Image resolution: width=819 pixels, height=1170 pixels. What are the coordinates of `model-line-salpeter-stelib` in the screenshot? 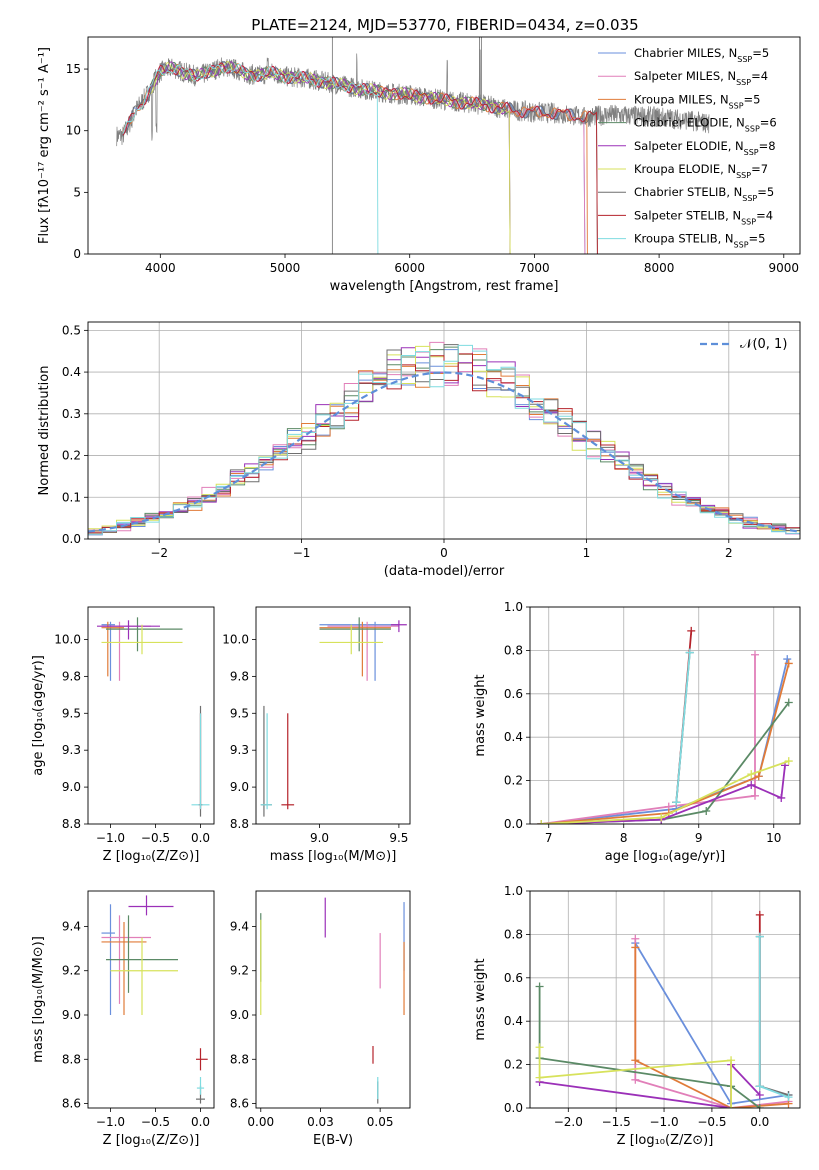 It's located at (360, 158).